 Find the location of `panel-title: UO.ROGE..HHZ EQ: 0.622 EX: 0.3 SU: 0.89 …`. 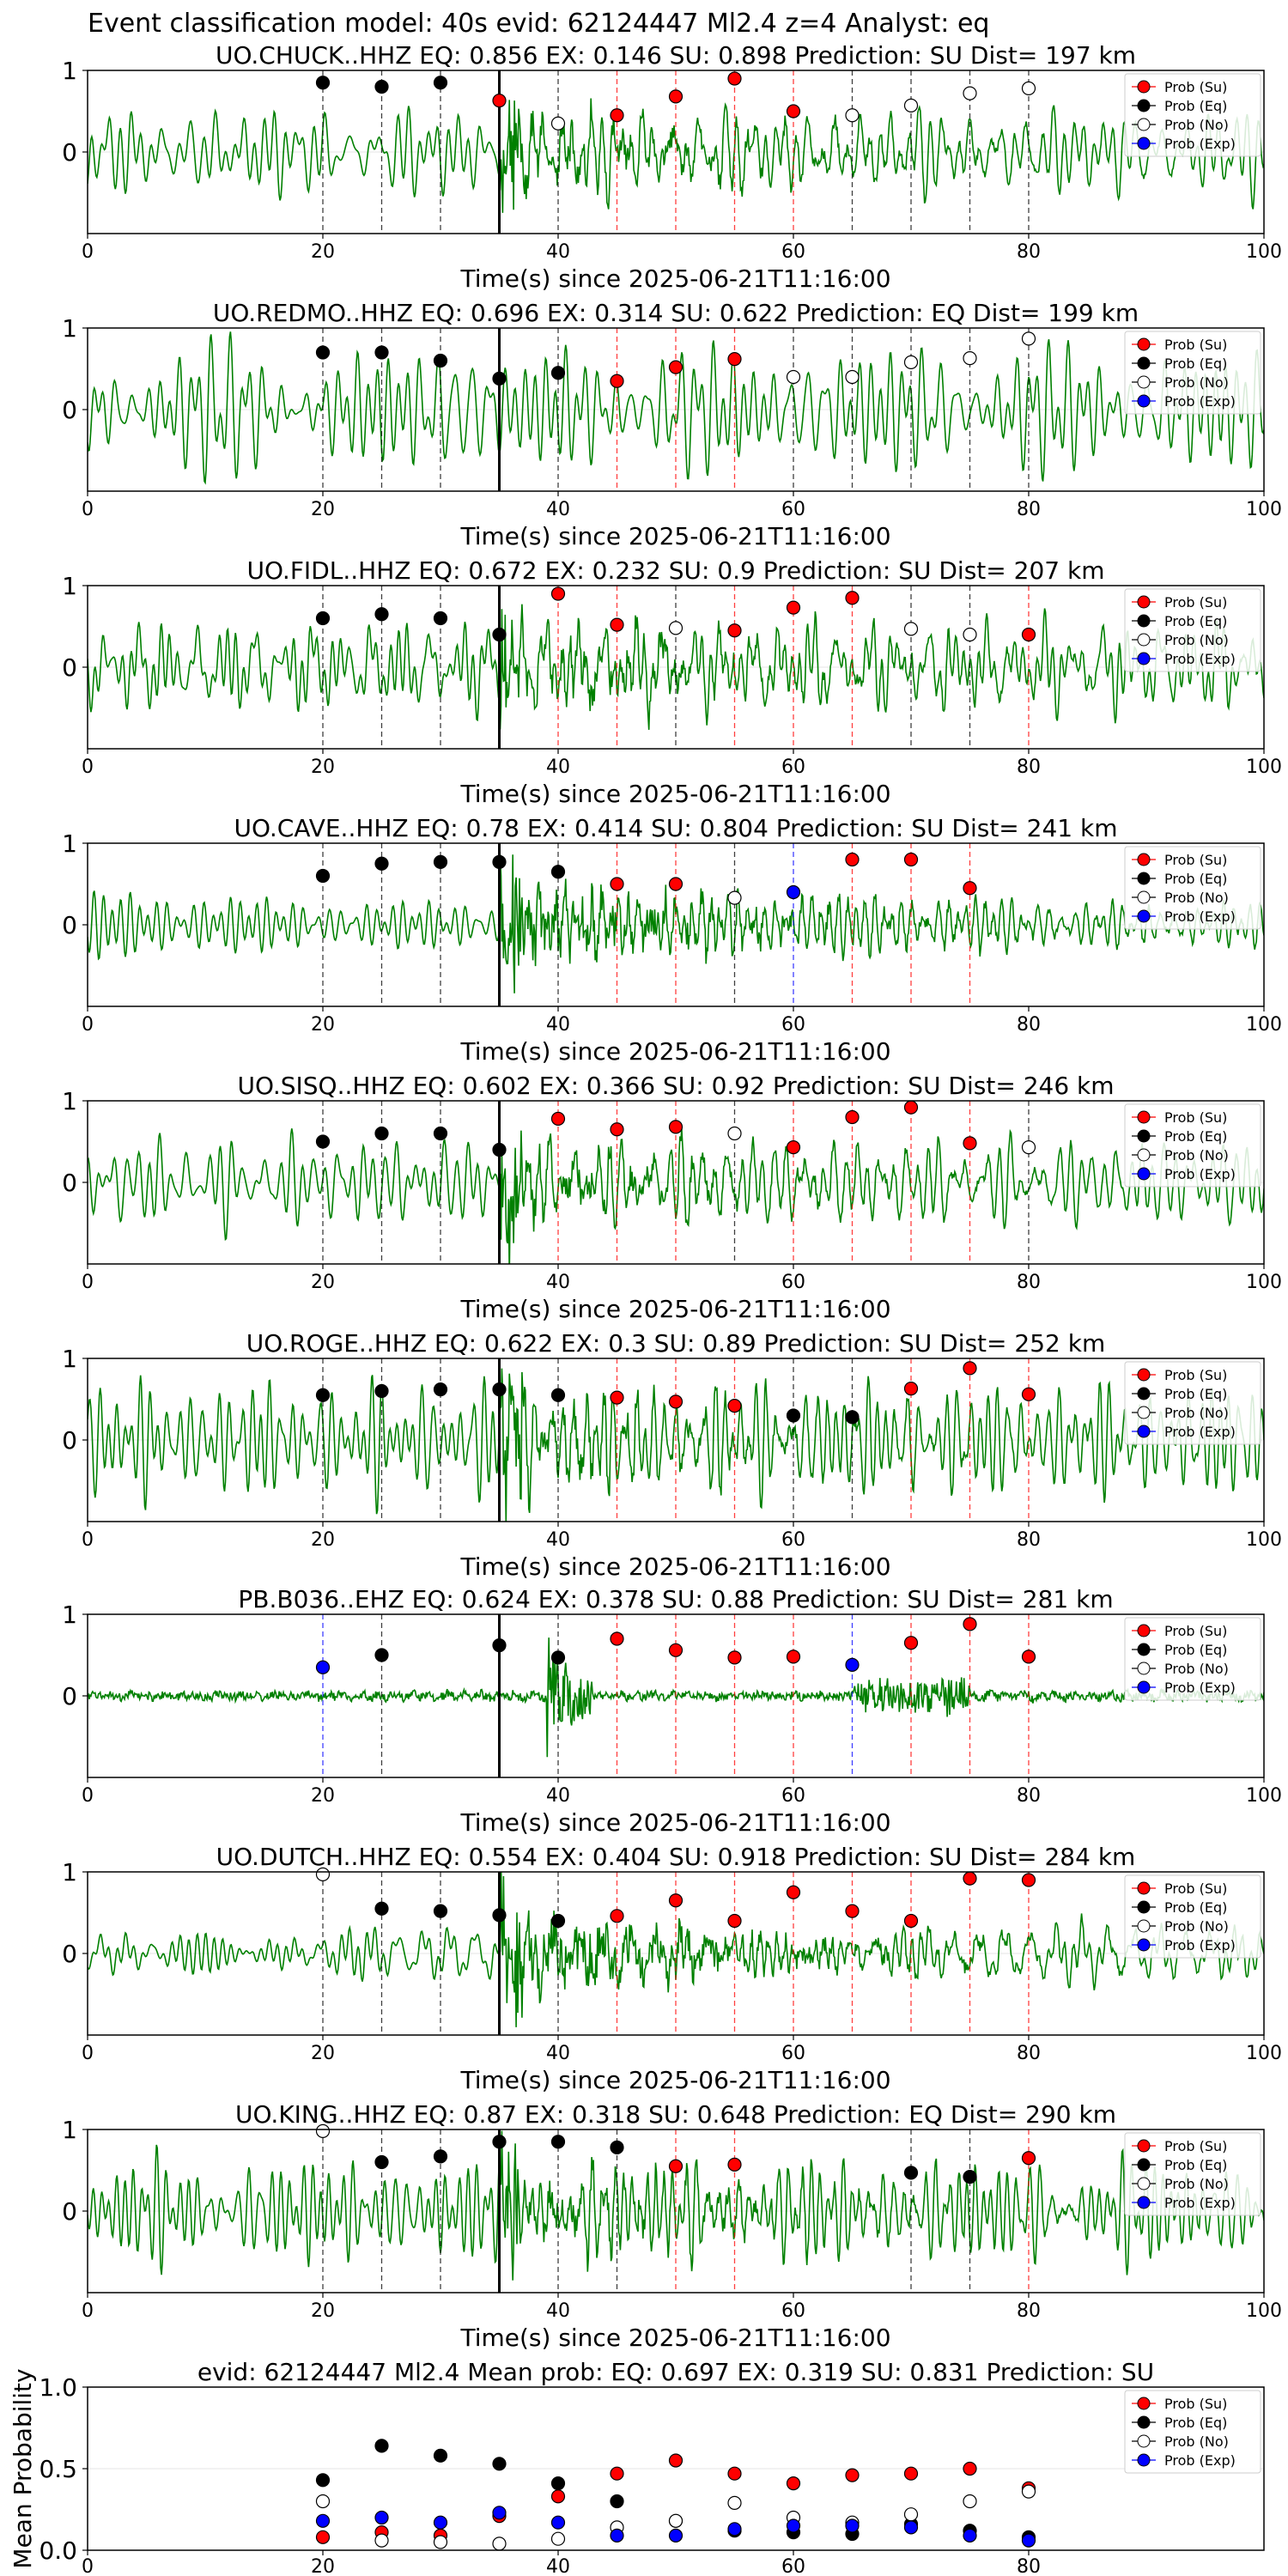

panel-title: UO.ROGE..HHZ EQ: 0.622 EX: 0.3 SU: 0.89 … is located at coordinates (675, 1343).